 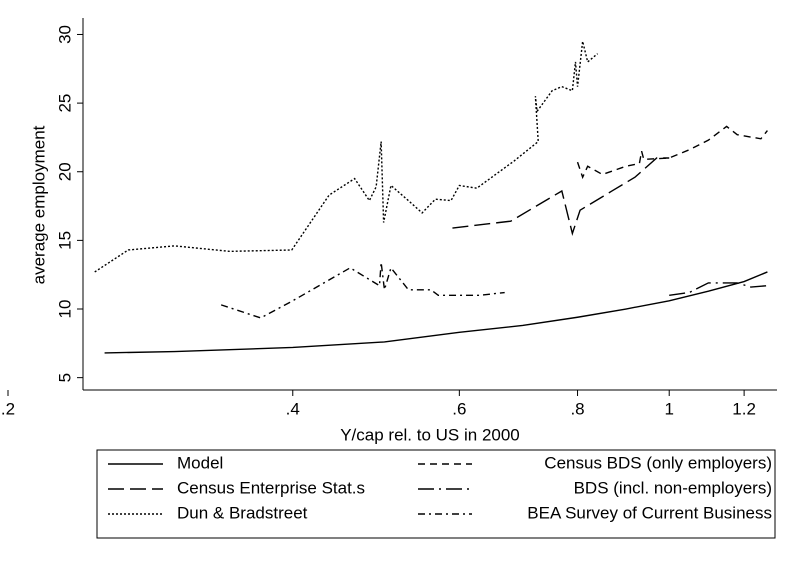 I want to click on legend-label: Dun & Bradstreet, so click(x=242, y=512).